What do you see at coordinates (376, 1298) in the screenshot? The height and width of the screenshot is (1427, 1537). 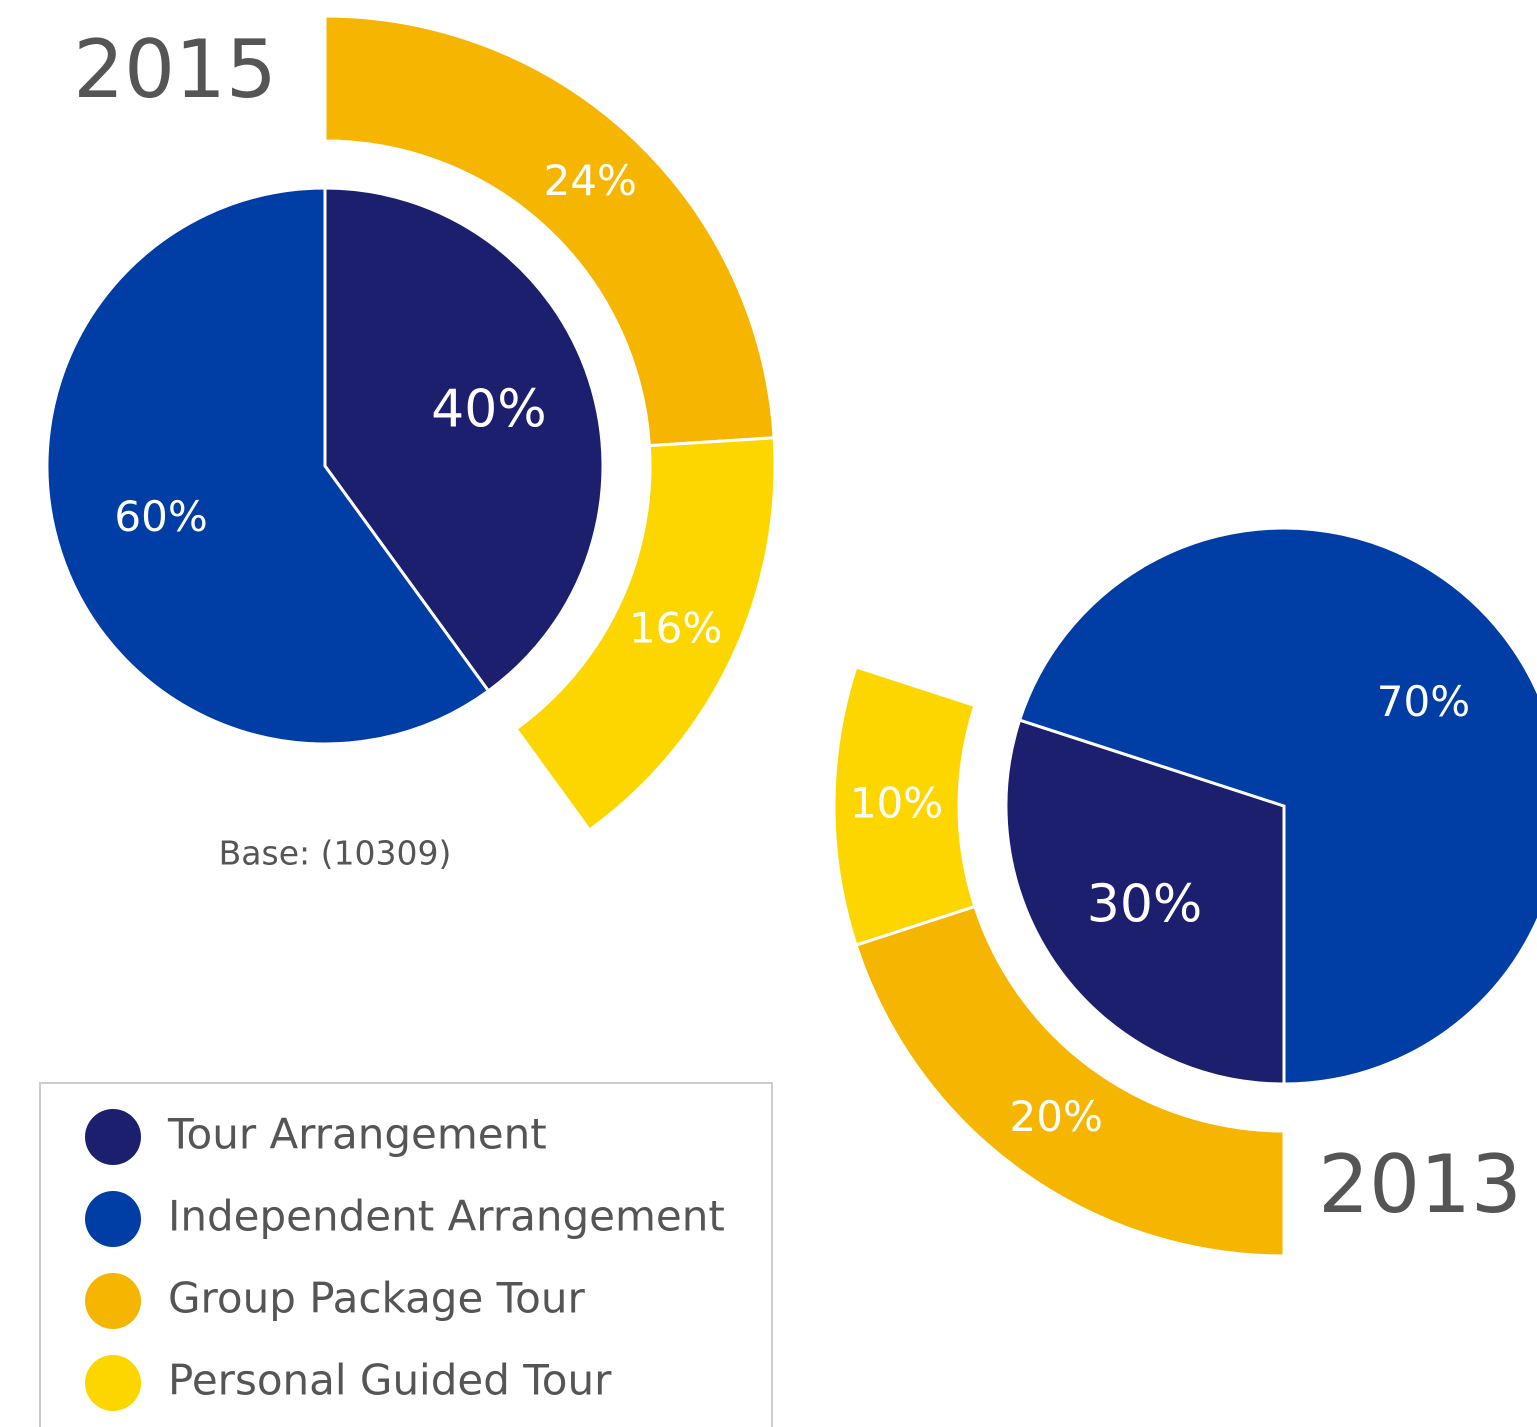 I see `legend-label: Group Package Tour` at bounding box center [376, 1298].